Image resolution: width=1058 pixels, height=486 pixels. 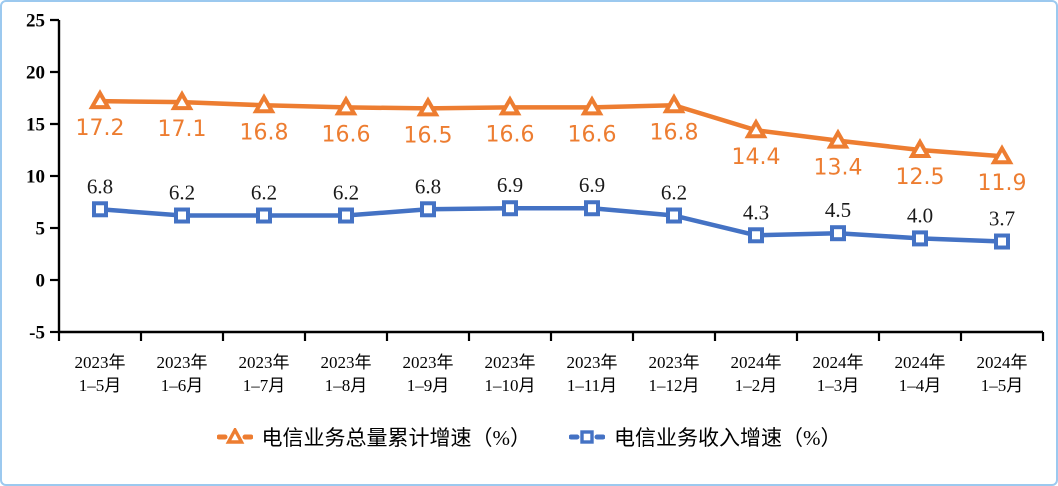 I want to click on y-axis-tick-label: -5, so click(x=37, y=333).